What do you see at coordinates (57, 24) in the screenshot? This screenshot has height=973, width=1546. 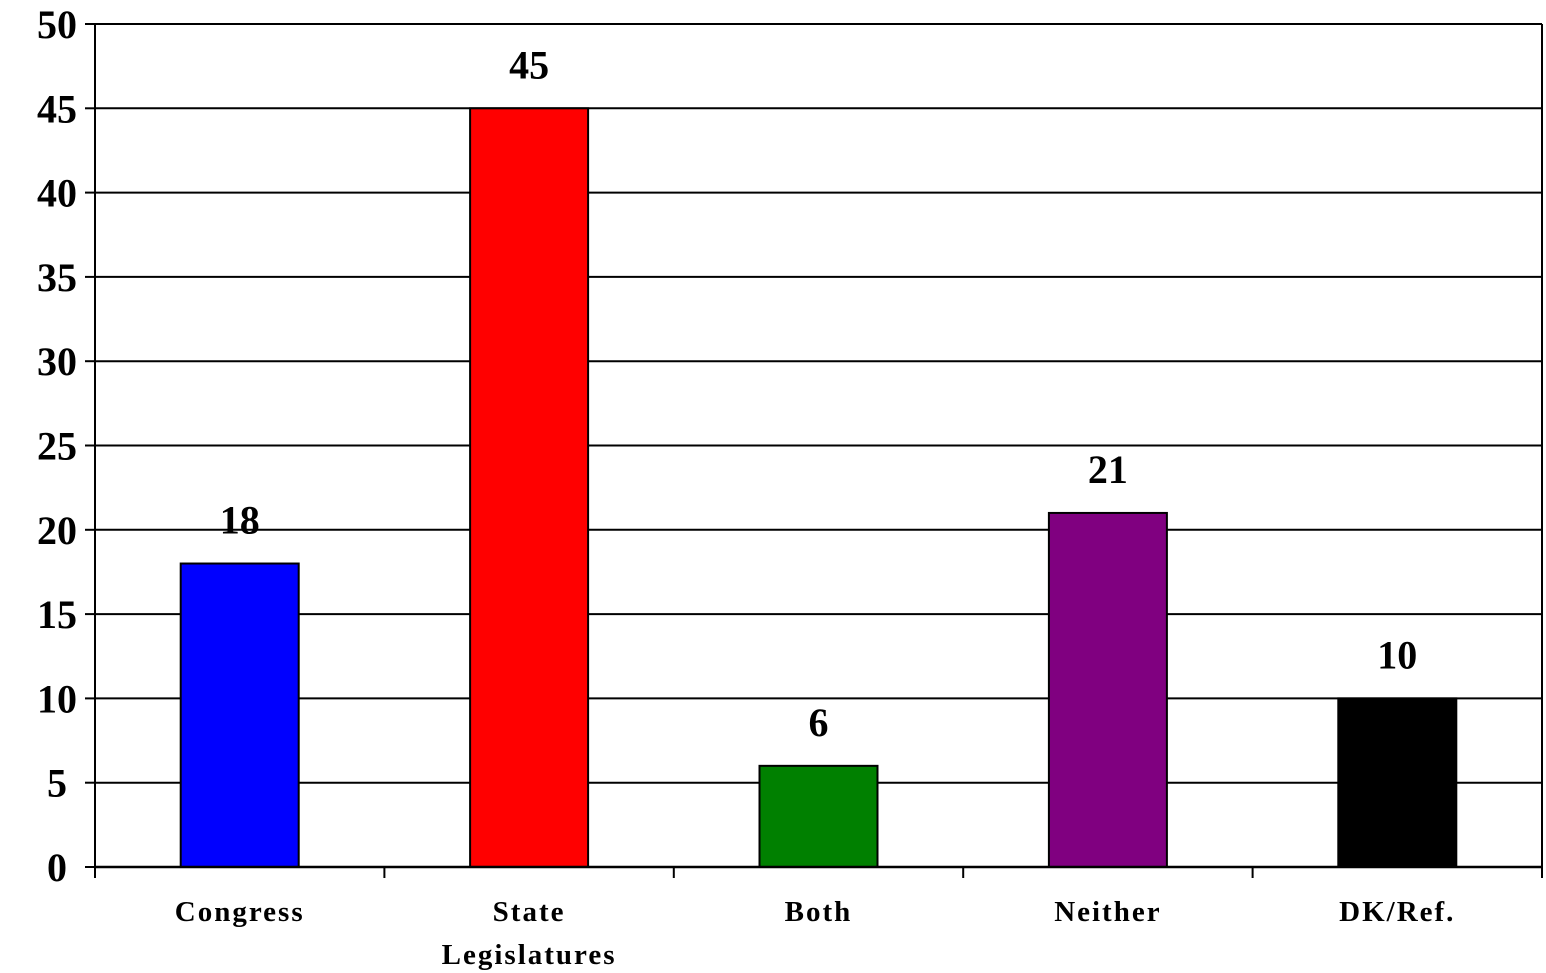 I see `y-tick-label: 50` at bounding box center [57, 24].